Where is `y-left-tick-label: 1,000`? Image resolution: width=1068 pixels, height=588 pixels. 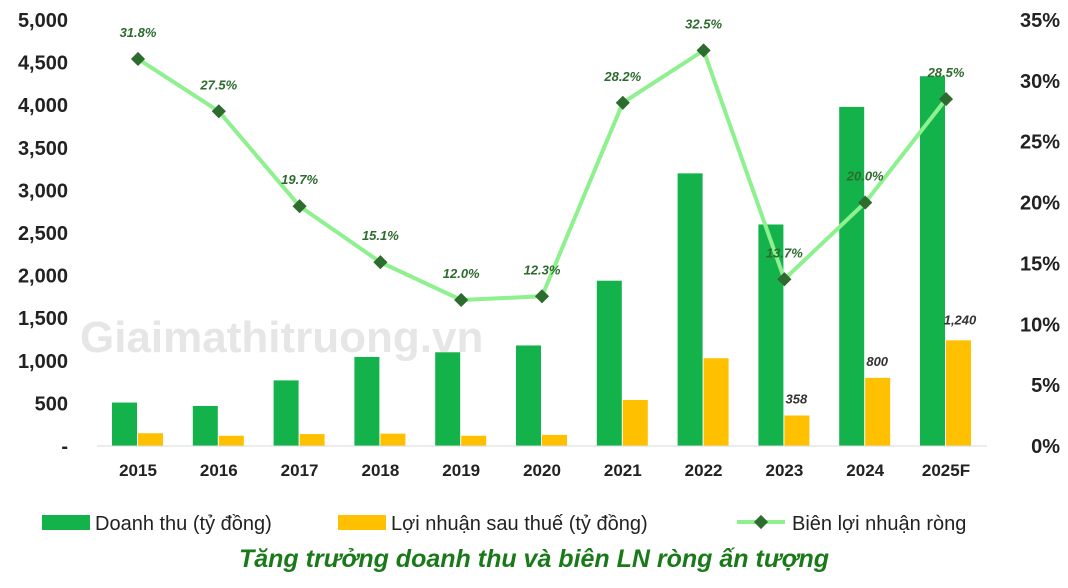
y-left-tick-label: 1,000 is located at coordinates (43, 362).